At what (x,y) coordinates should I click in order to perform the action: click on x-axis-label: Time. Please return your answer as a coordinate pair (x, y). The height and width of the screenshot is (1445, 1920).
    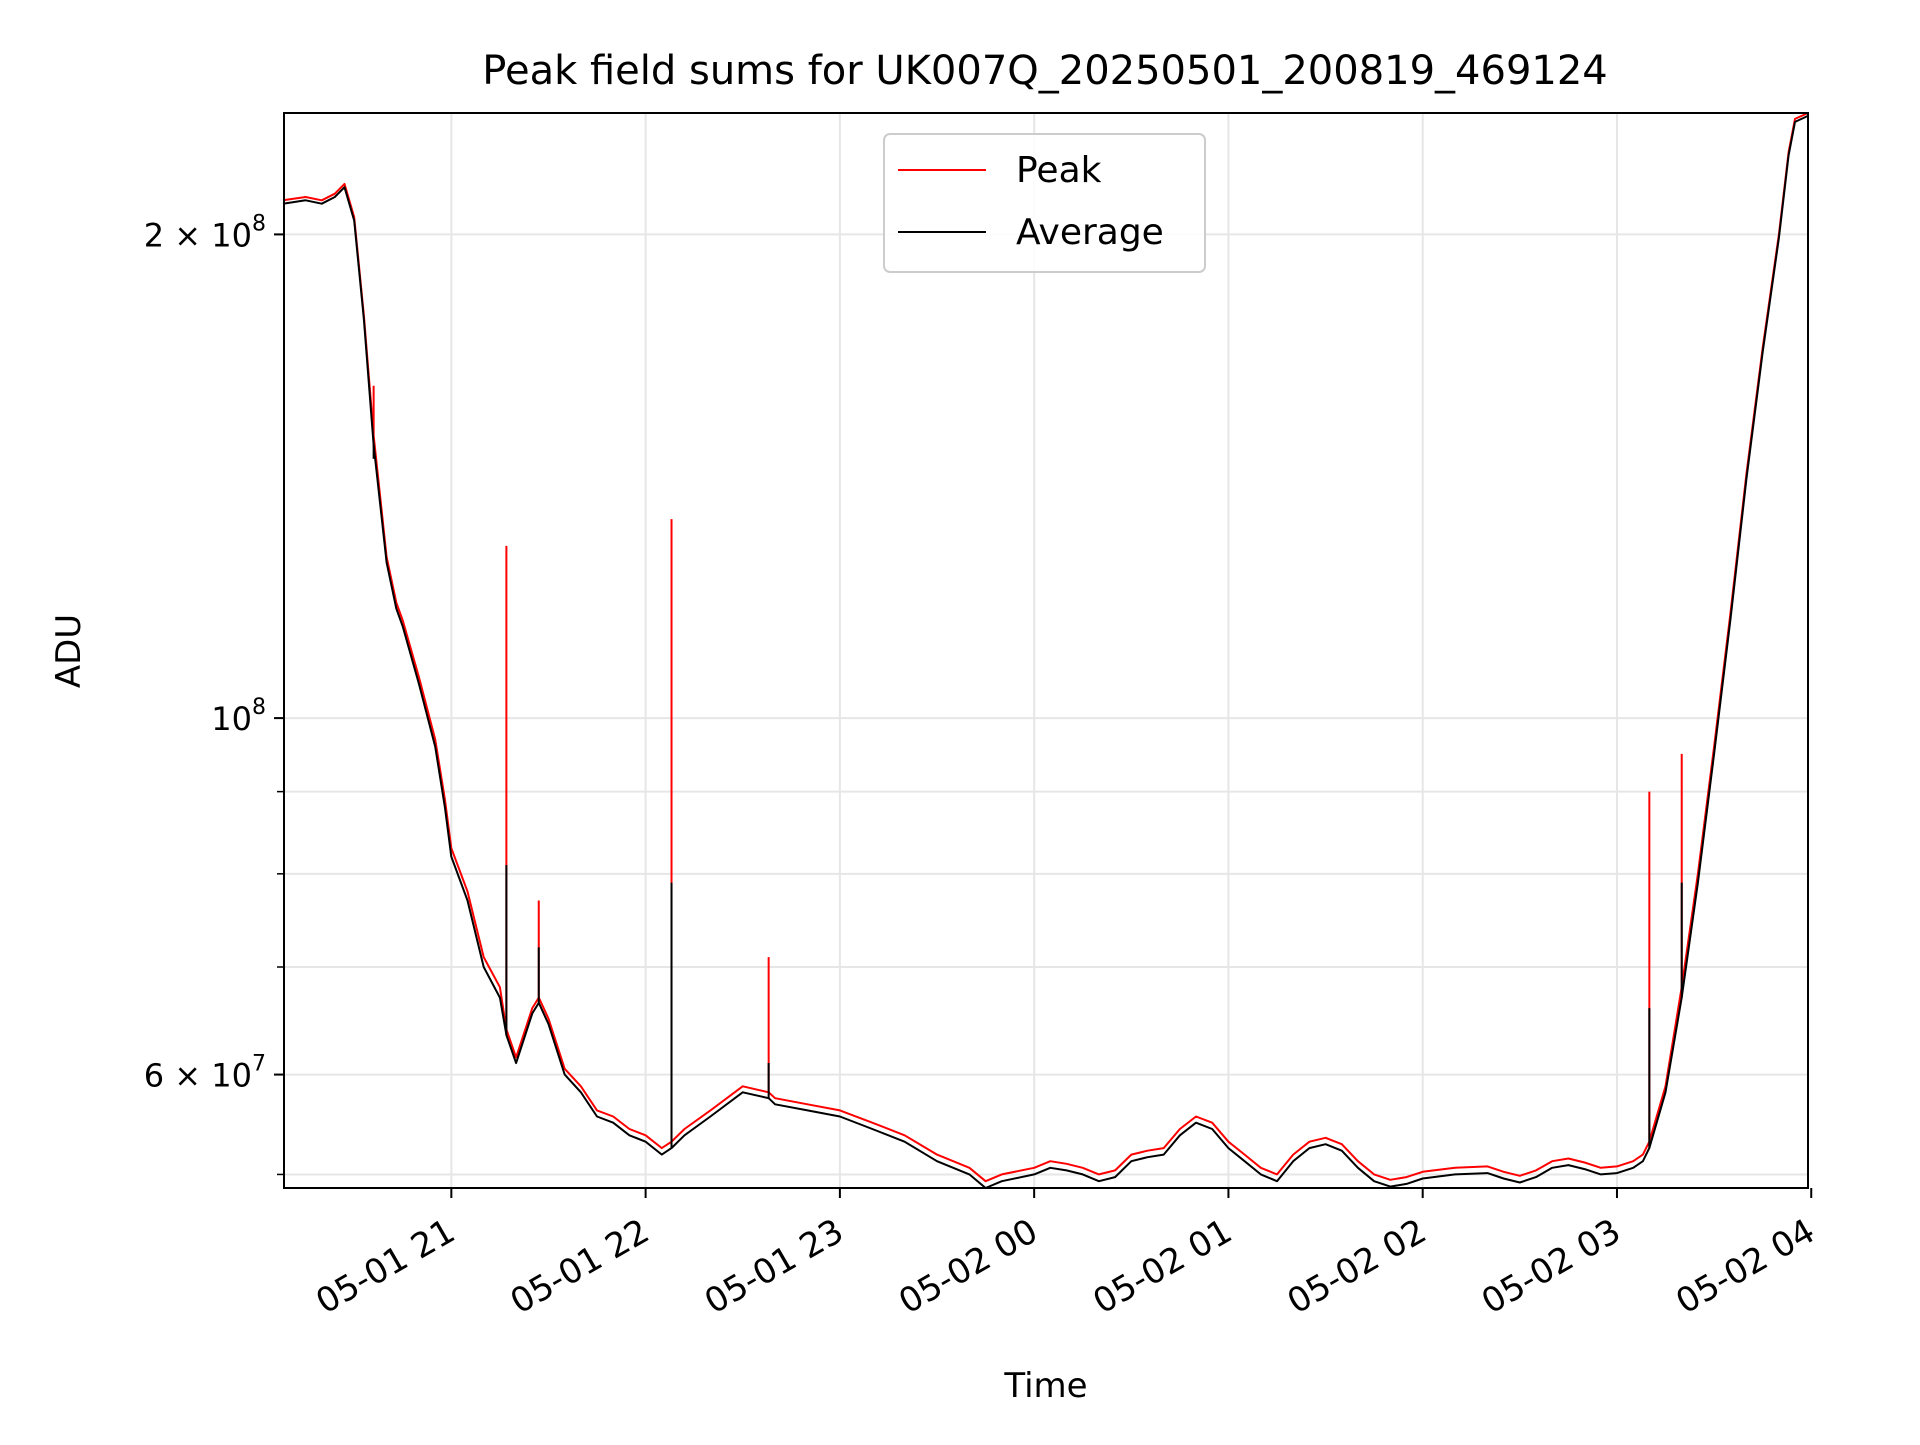
    Looking at the image, I should click on (1045, 1386).